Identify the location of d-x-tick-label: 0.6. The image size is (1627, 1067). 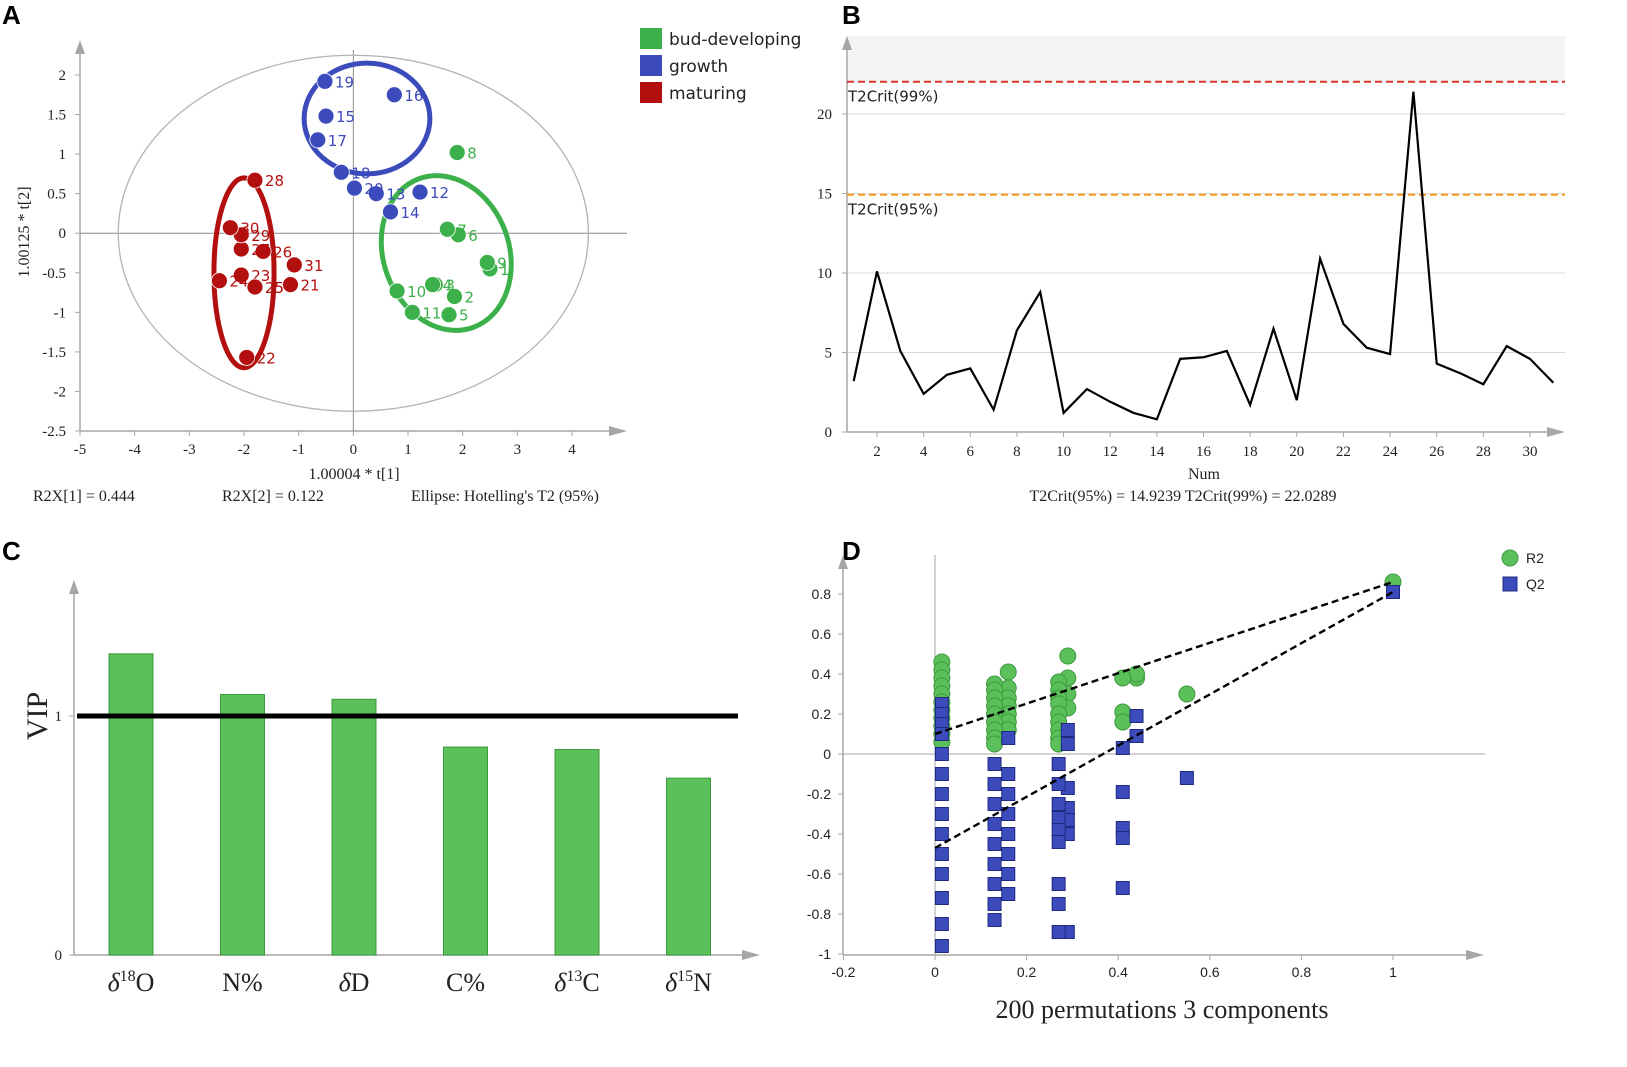
(1210, 972).